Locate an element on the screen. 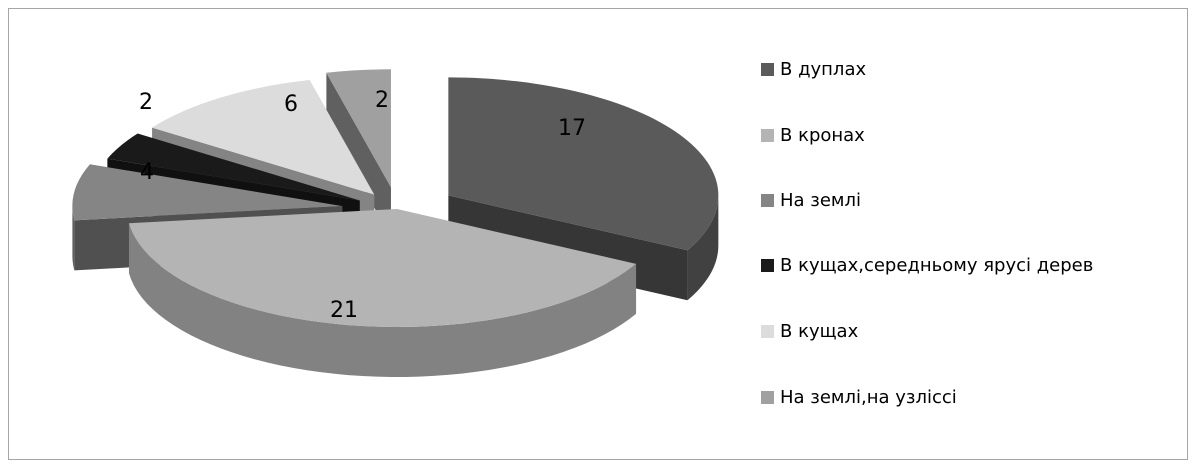 This screenshot has height=466, width=1195. data-label-1: 17 is located at coordinates (572, 128).